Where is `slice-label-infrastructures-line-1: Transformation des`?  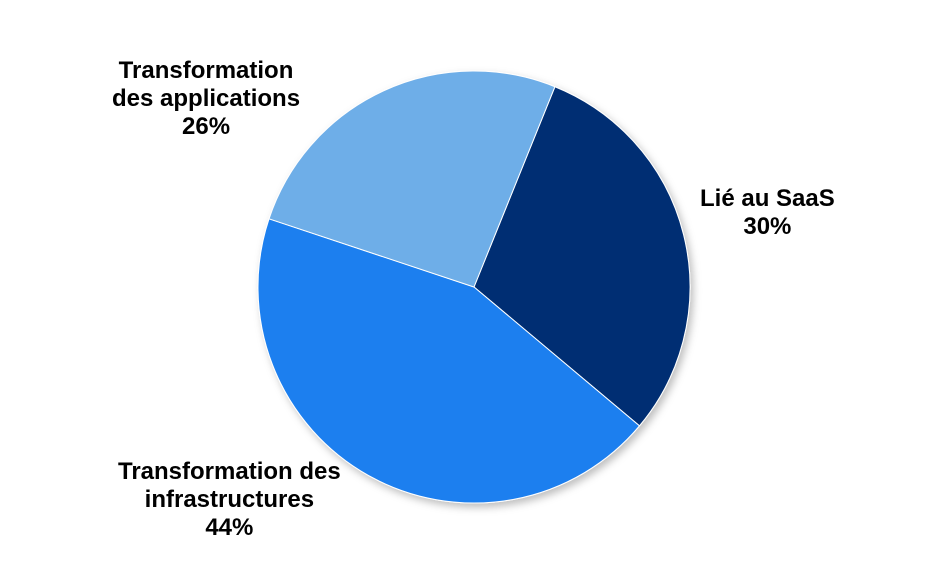
slice-label-infrastructures-line-1: Transformation des is located at coordinates (229, 471).